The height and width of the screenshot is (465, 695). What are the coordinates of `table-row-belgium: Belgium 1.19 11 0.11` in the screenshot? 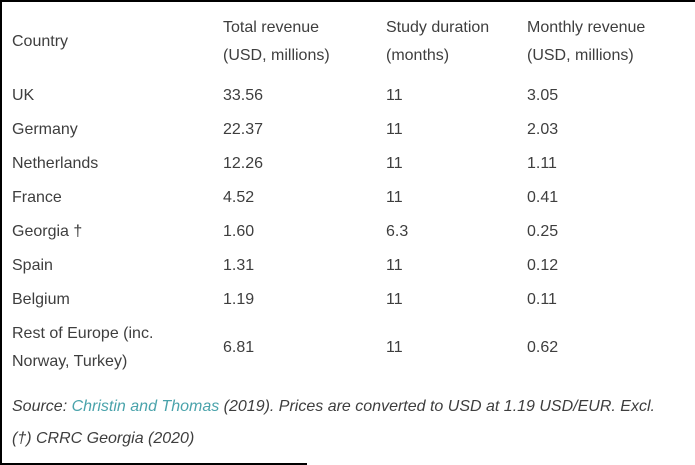 It's located at (348, 300).